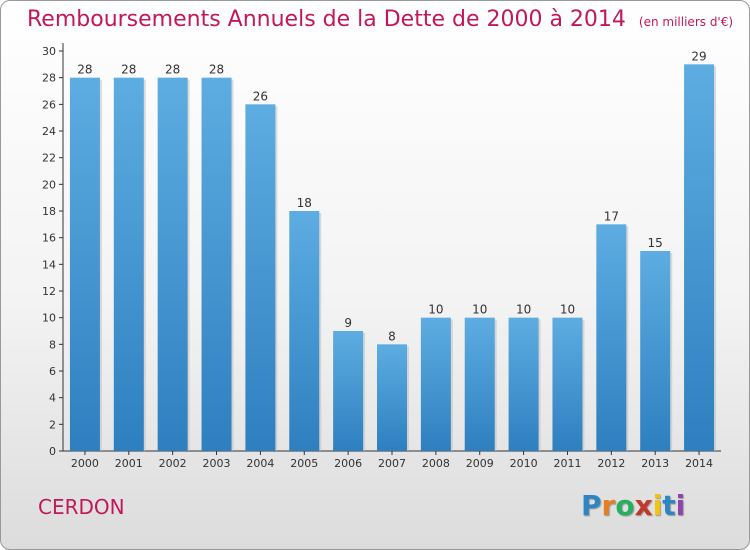 The width and height of the screenshot is (750, 550). Describe the element at coordinates (611, 463) in the screenshot. I see `x-tick-label: 2012` at that location.